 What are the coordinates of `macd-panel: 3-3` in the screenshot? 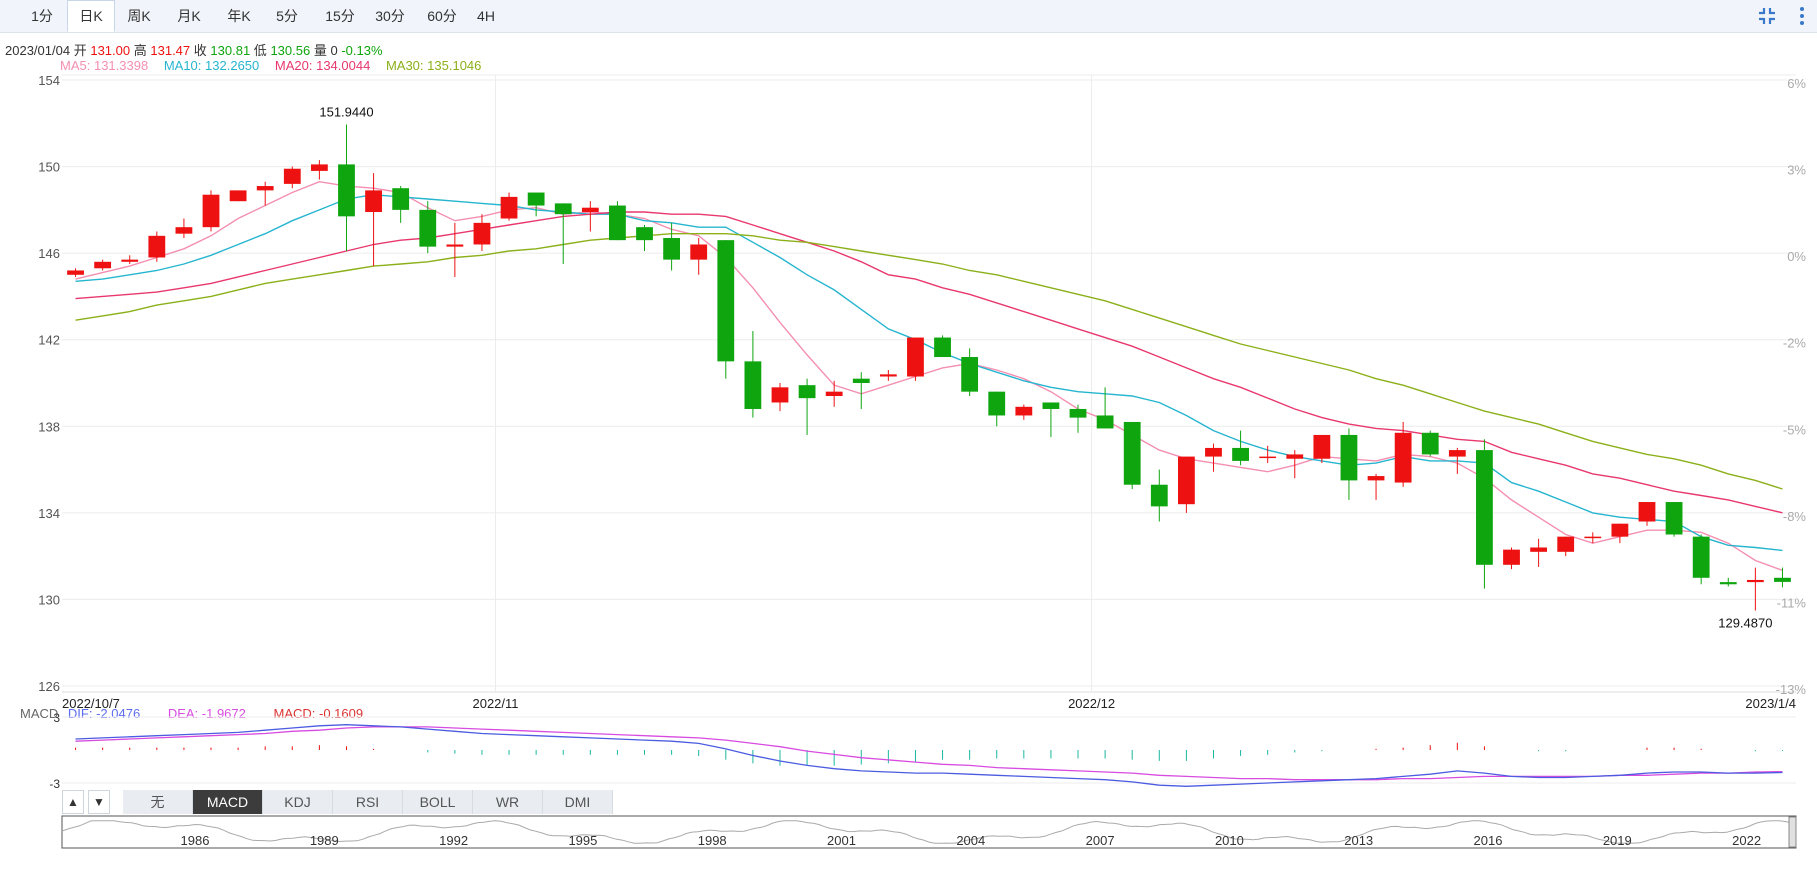 It's located at (922, 751).